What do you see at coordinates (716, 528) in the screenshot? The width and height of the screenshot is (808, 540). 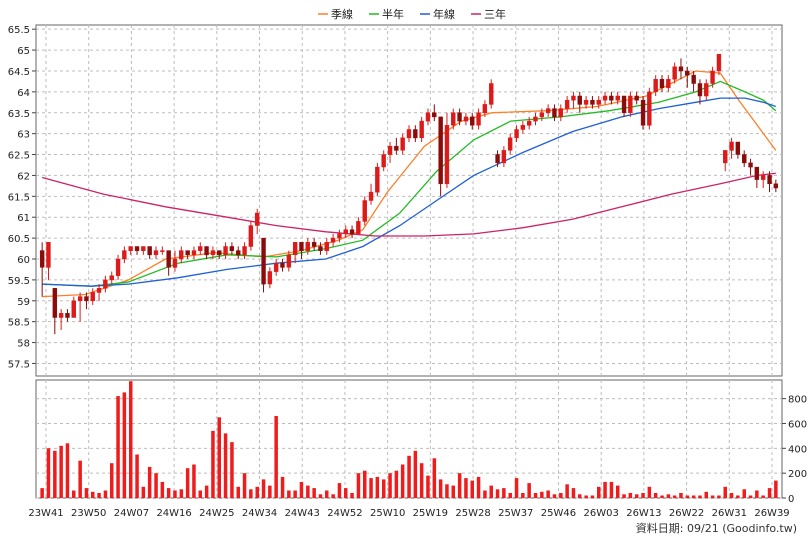 I see `footer-date-label: 資料日期: 09/21 (Goodinfo.tw)` at bounding box center [716, 528].